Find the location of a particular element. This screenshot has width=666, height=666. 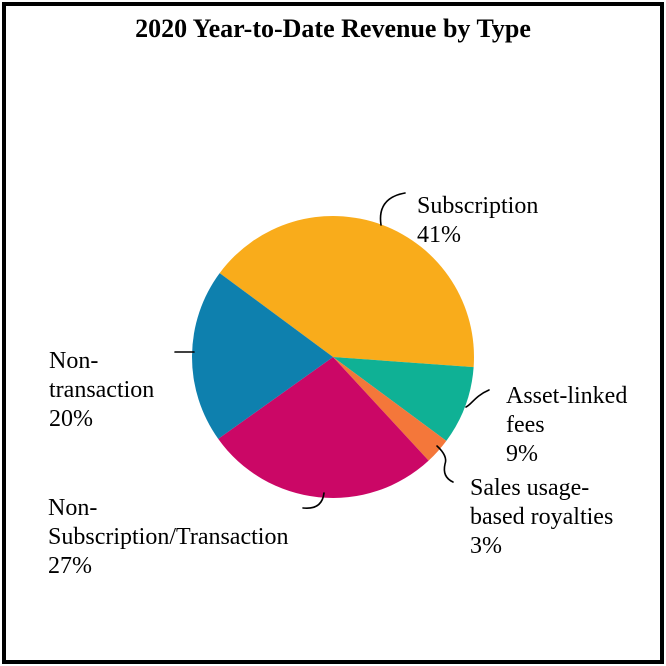

pie-slice-non-transaction is located at coordinates (262, 356).